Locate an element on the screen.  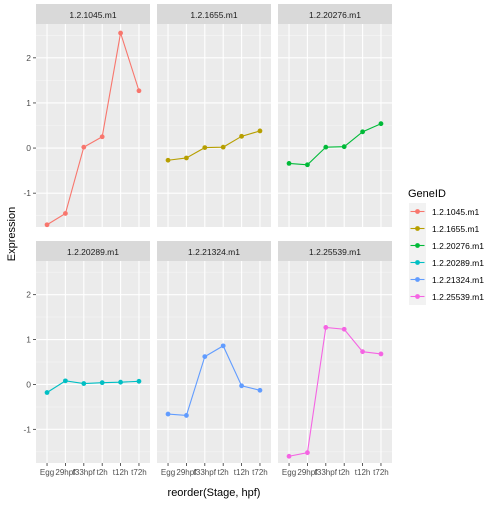
legend-label: 1.2.1655.m1 is located at coordinates (456, 229).